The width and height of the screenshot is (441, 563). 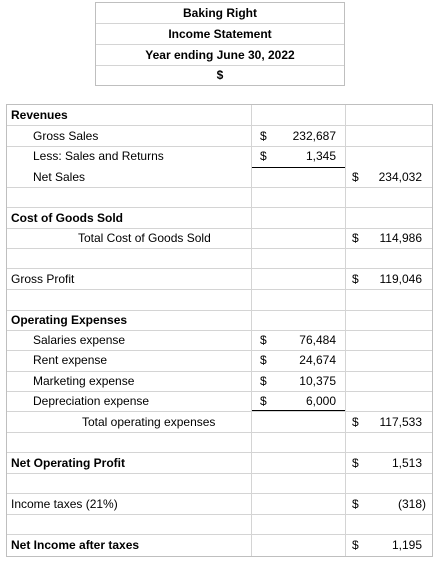 I want to click on opex-total-value: 117,533, so click(x=401, y=422).